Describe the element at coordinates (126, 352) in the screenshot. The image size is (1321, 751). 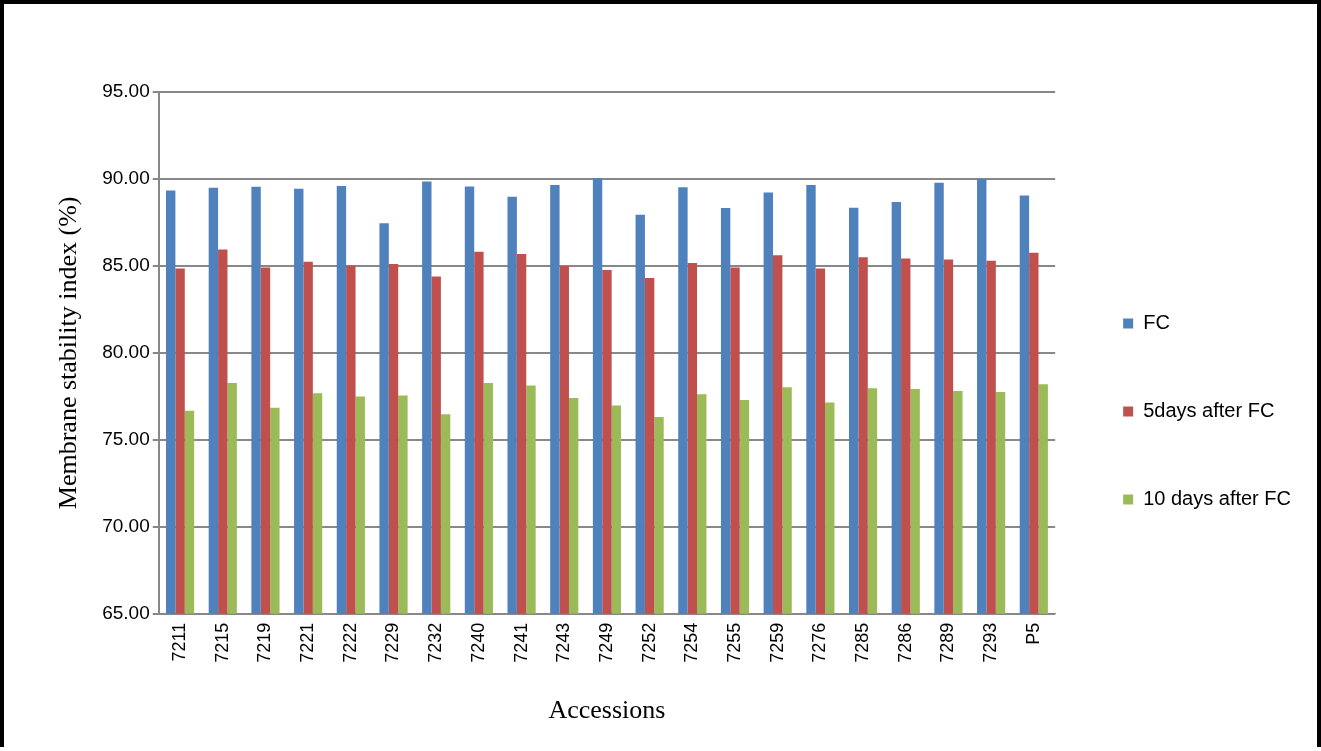
I see `y-tick-label: 80.00` at that location.